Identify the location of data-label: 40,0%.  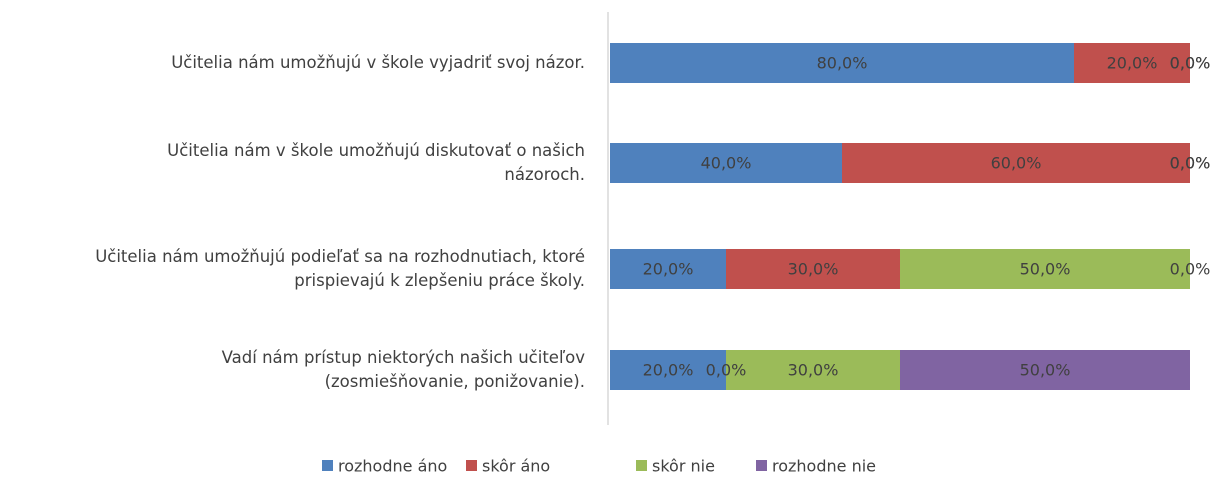
(726, 163).